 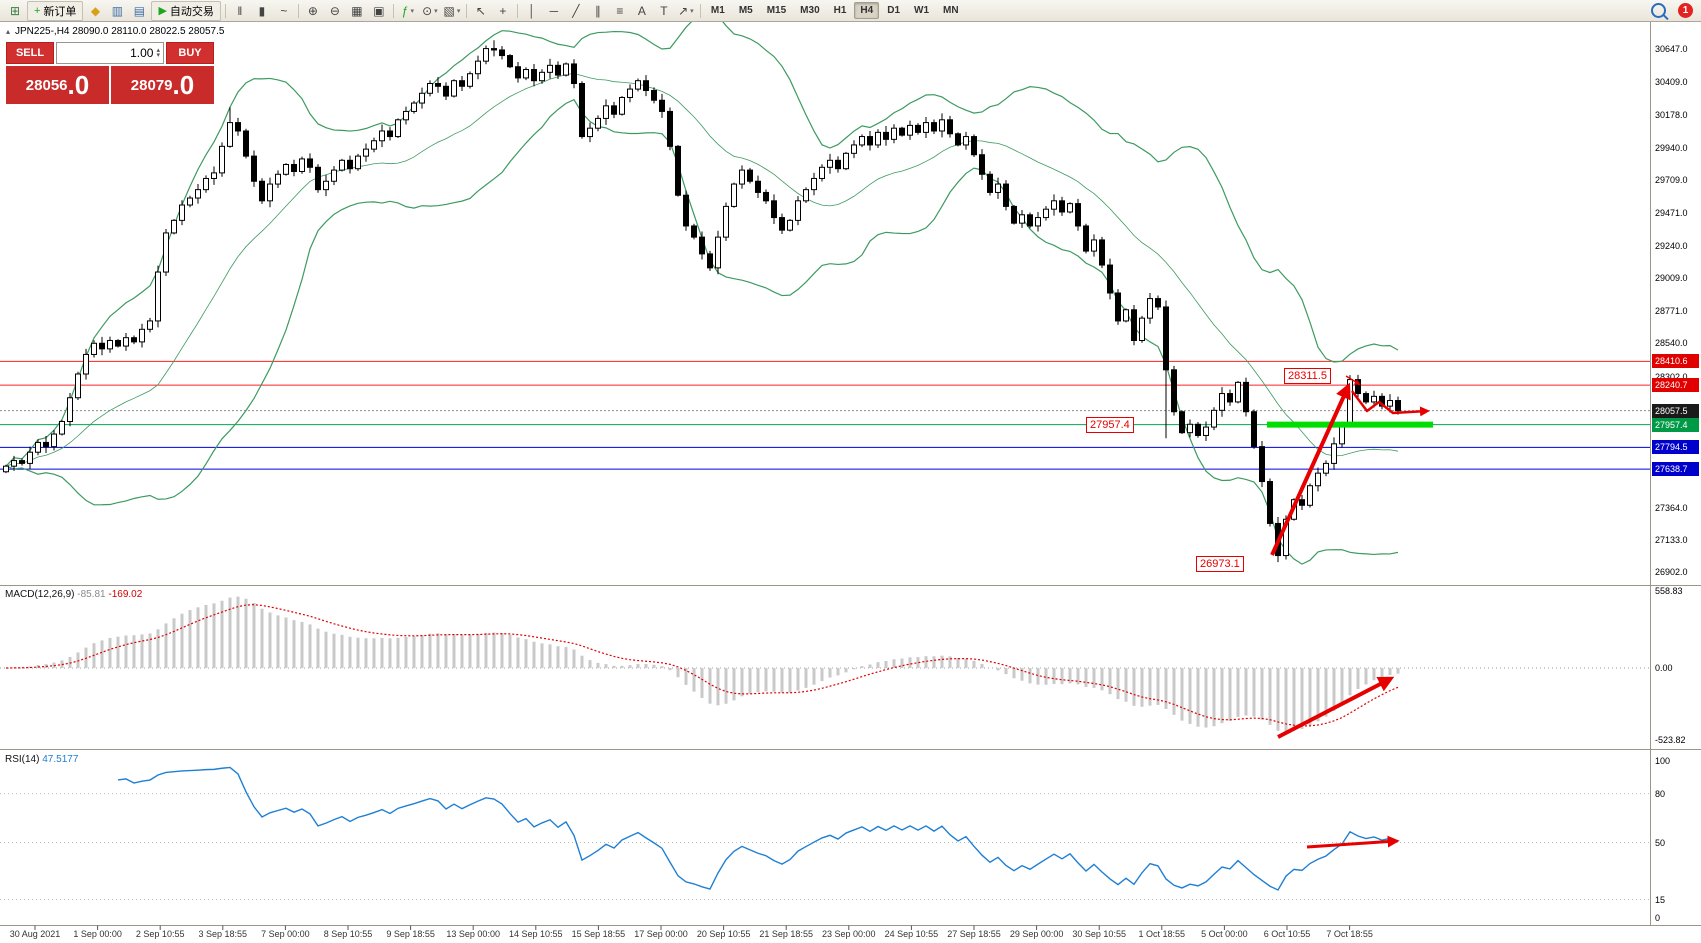 I want to click on zoom-out-glyph: ⊖, so click(x=334, y=10).